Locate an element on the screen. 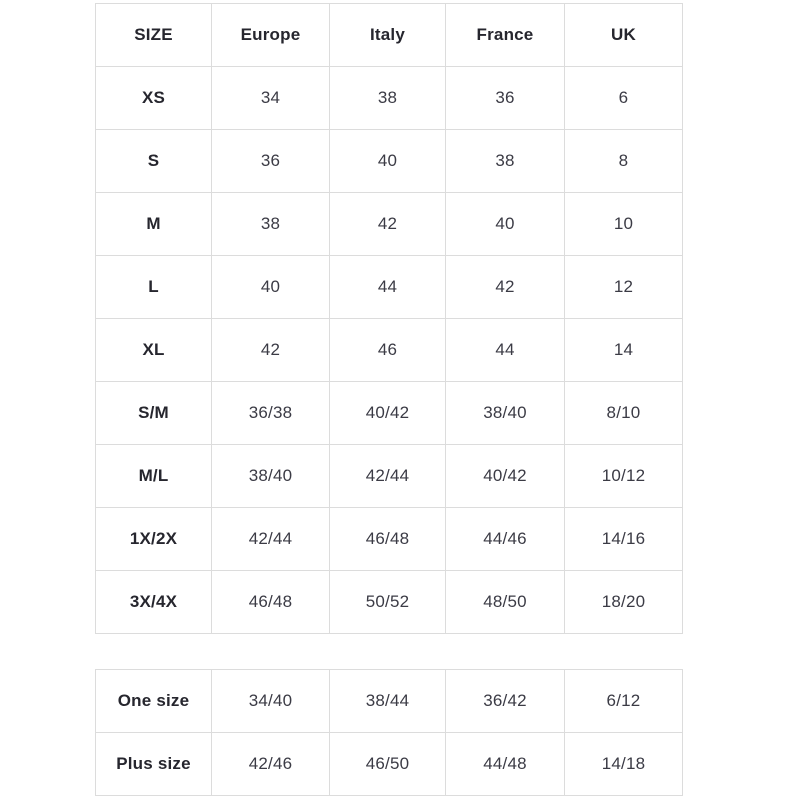  size-cell: 38/44 is located at coordinates (387, 701).